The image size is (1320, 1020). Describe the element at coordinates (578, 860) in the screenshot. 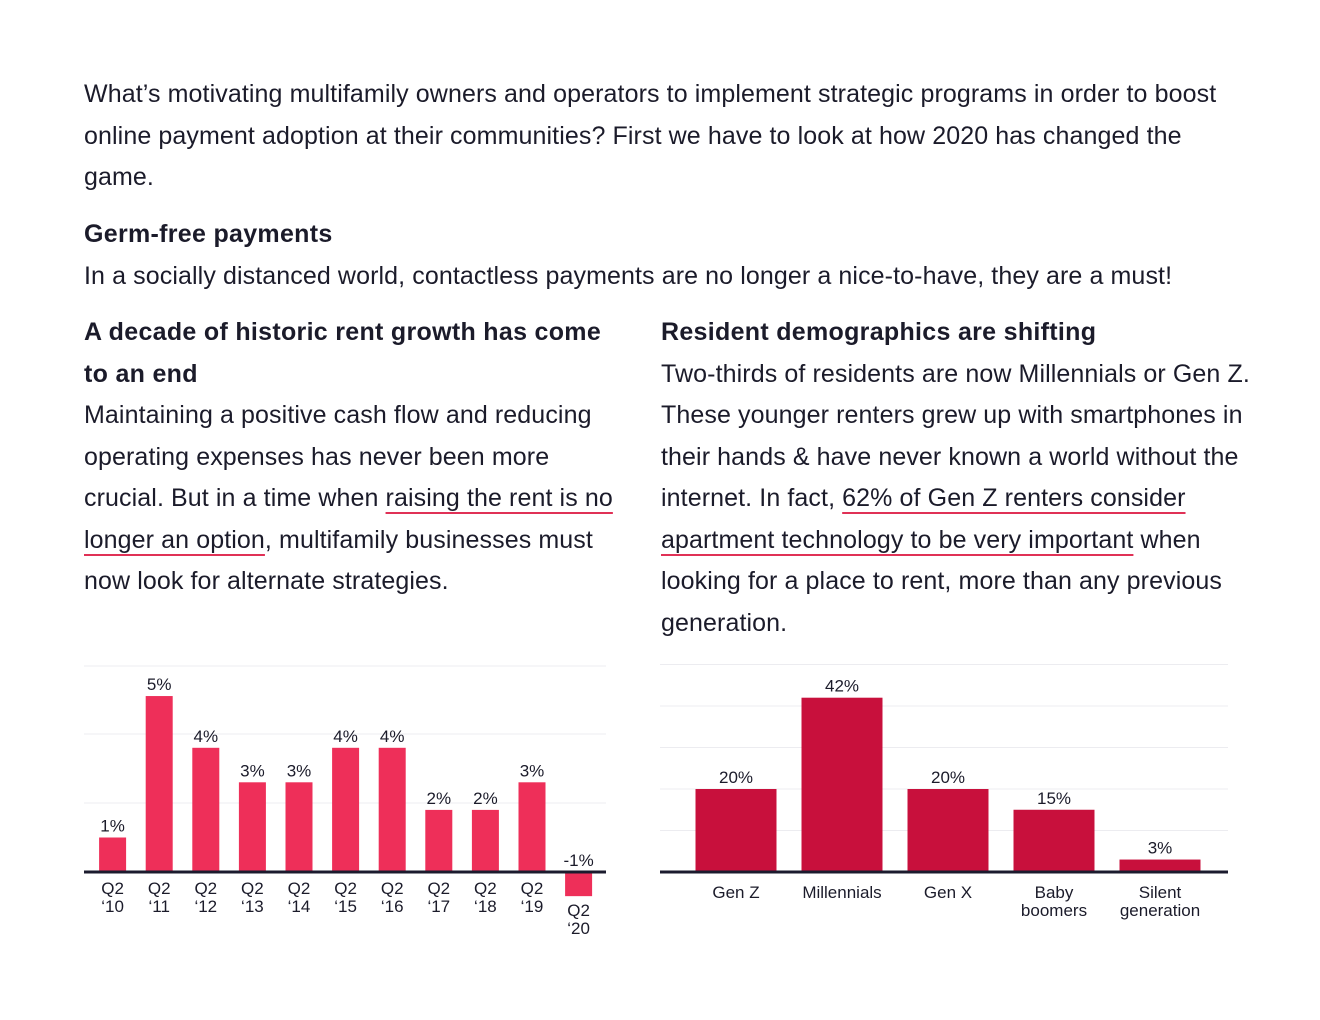

I see `data-label: -1%` at that location.